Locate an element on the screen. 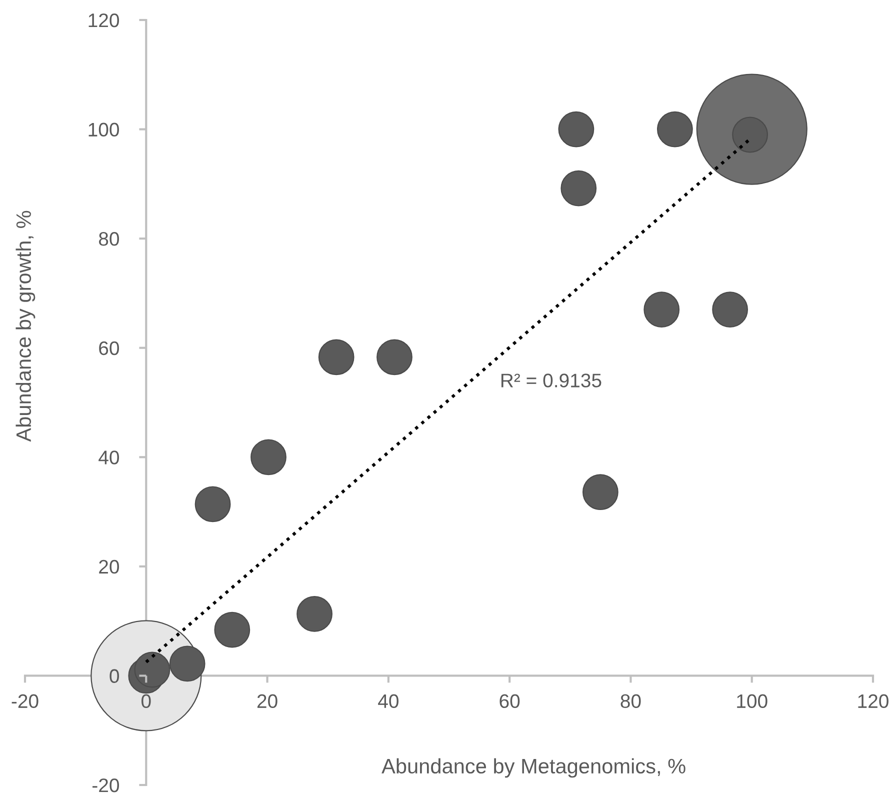  y-tick-label: 100 is located at coordinates (103, 129).